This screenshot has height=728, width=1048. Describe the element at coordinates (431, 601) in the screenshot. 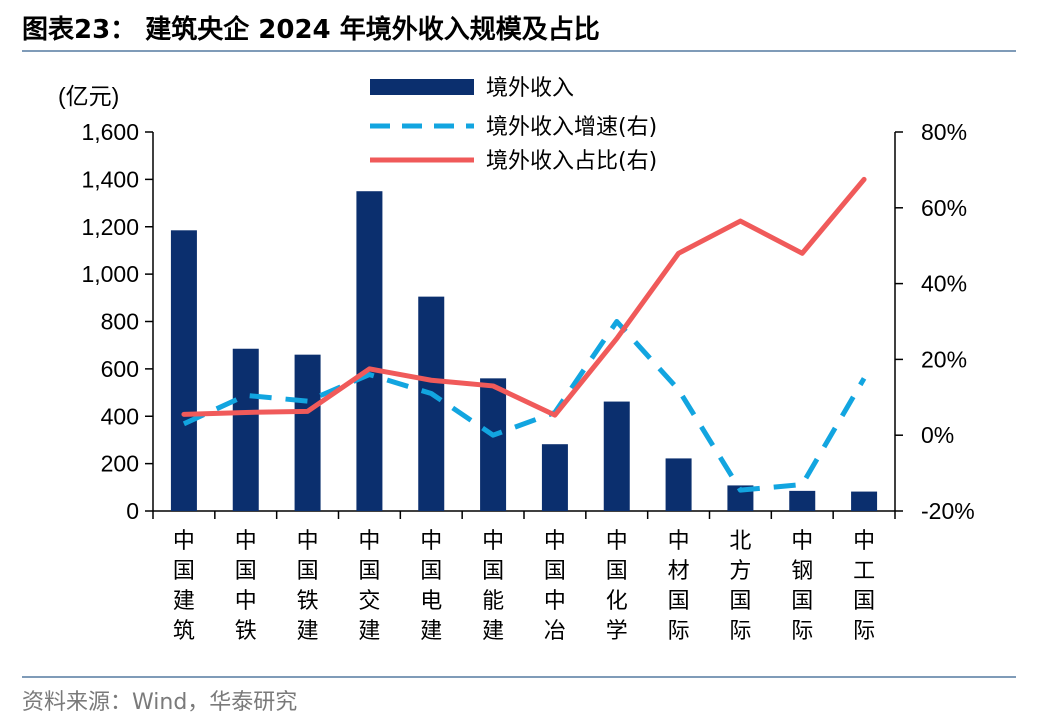

I see `category-label-char: 电` at that location.